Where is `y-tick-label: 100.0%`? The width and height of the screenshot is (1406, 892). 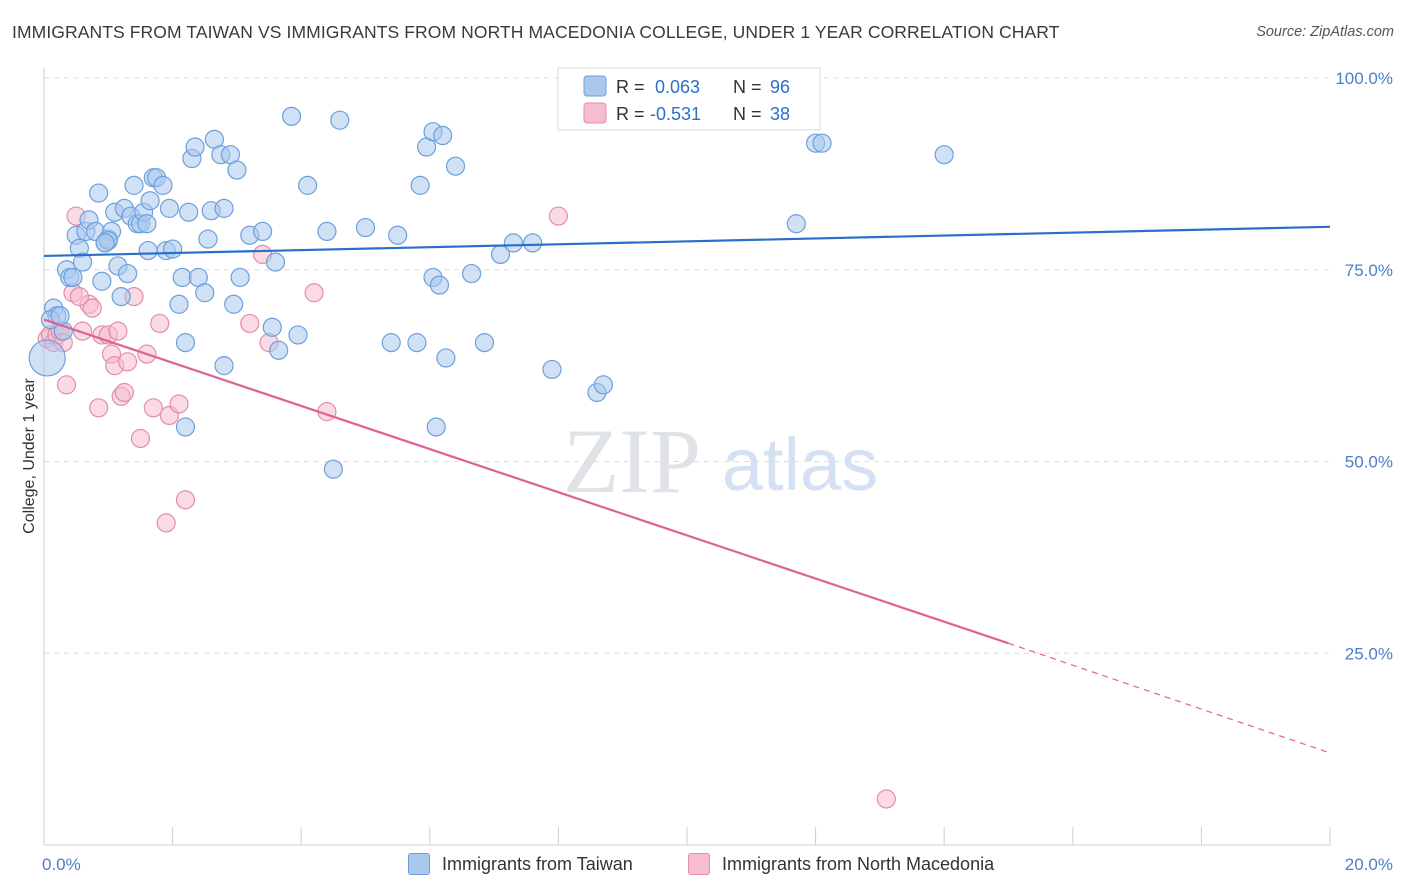
y-tick-label: 100.0% is located at coordinates (1364, 78).